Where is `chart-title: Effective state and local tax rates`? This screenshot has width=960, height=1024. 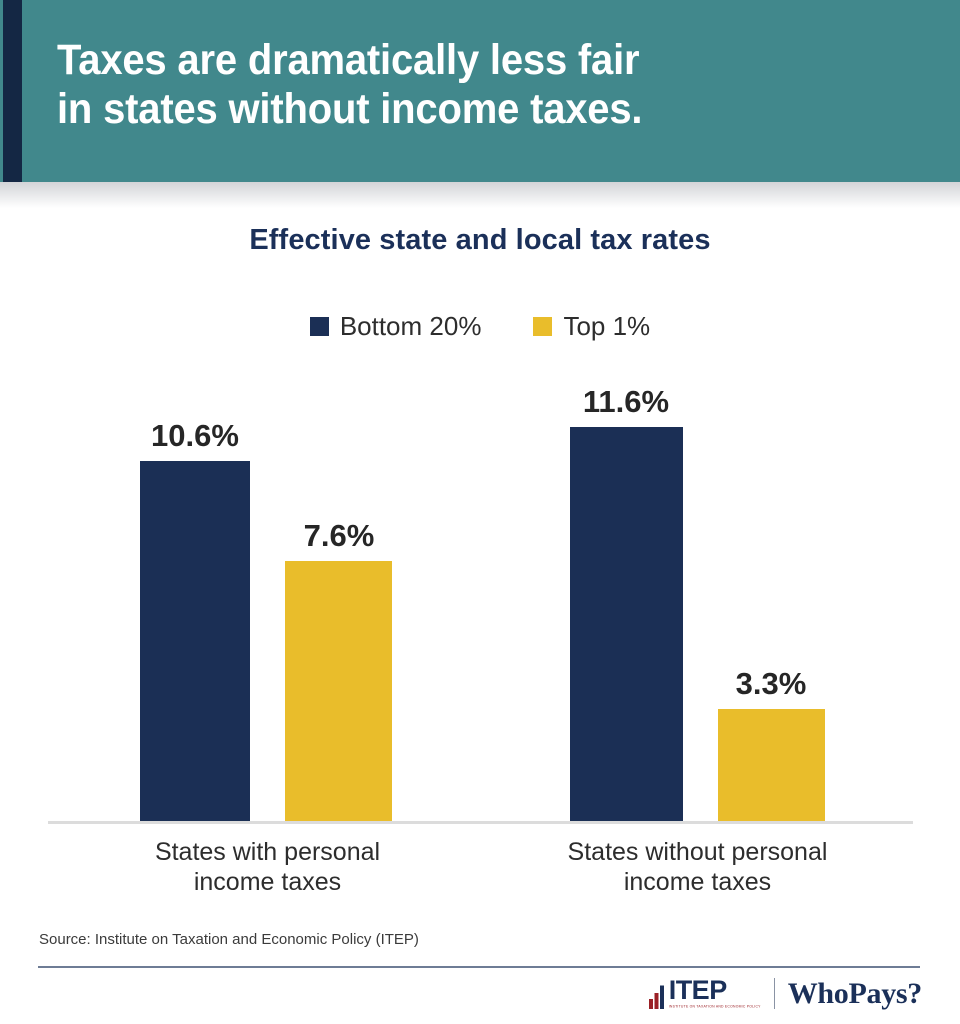
chart-title: Effective state and local tax rates is located at coordinates (480, 240).